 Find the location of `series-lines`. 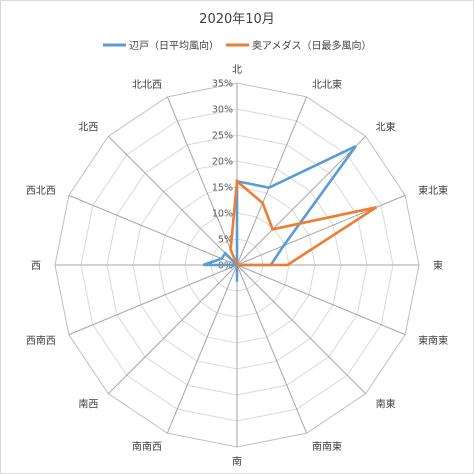

series-lines is located at coordinates (290, 213).